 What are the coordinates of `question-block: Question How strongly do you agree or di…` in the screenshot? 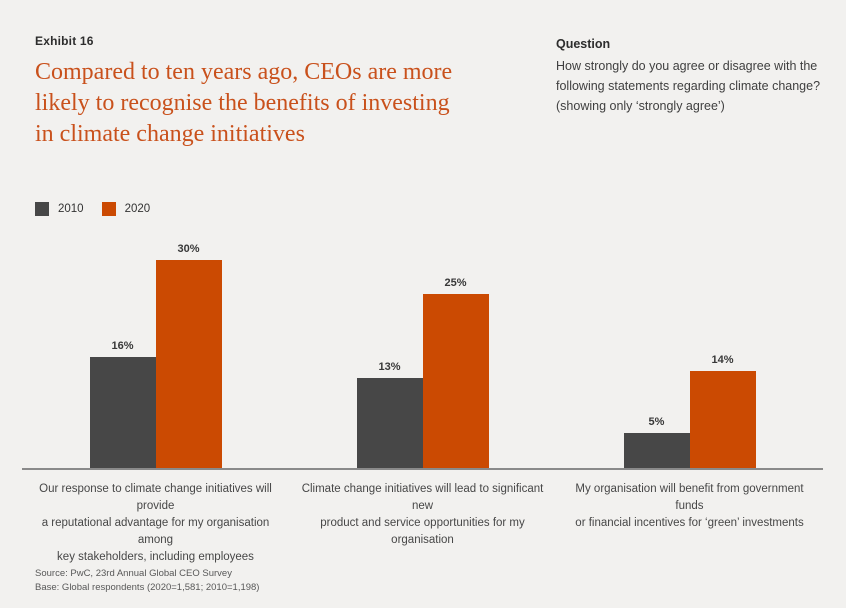 It's located at (690, 76).